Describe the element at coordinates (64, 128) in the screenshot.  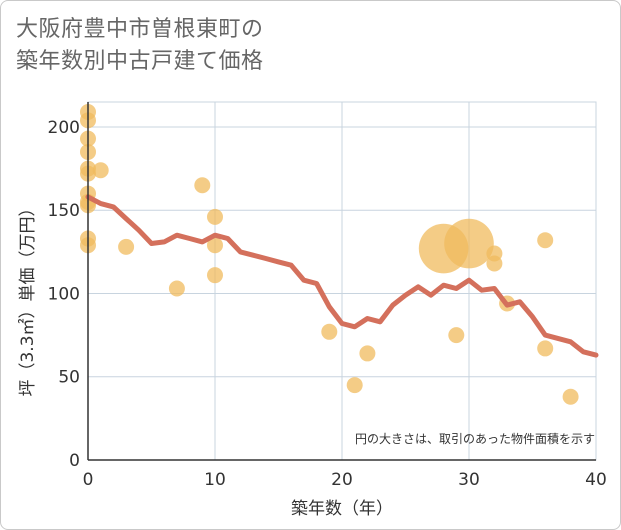
I see `y-tick-label: 200` at that location.